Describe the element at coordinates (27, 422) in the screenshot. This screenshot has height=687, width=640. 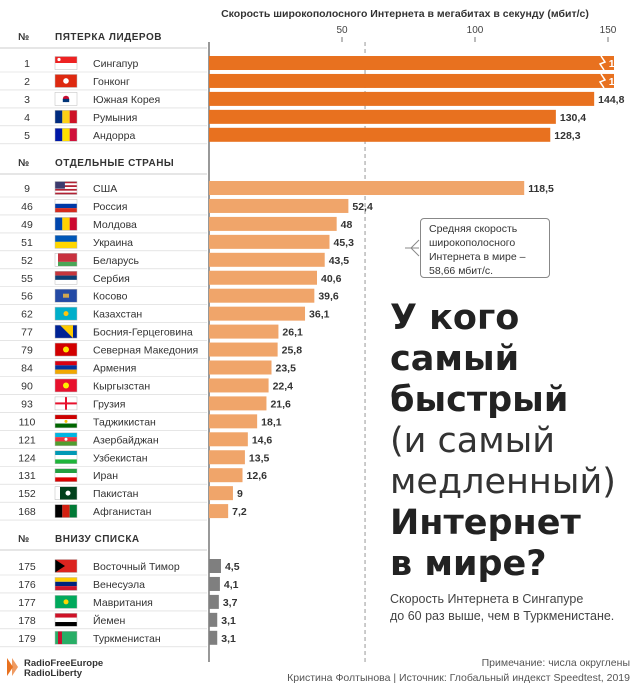
I see `rank-label: 110` at that location.